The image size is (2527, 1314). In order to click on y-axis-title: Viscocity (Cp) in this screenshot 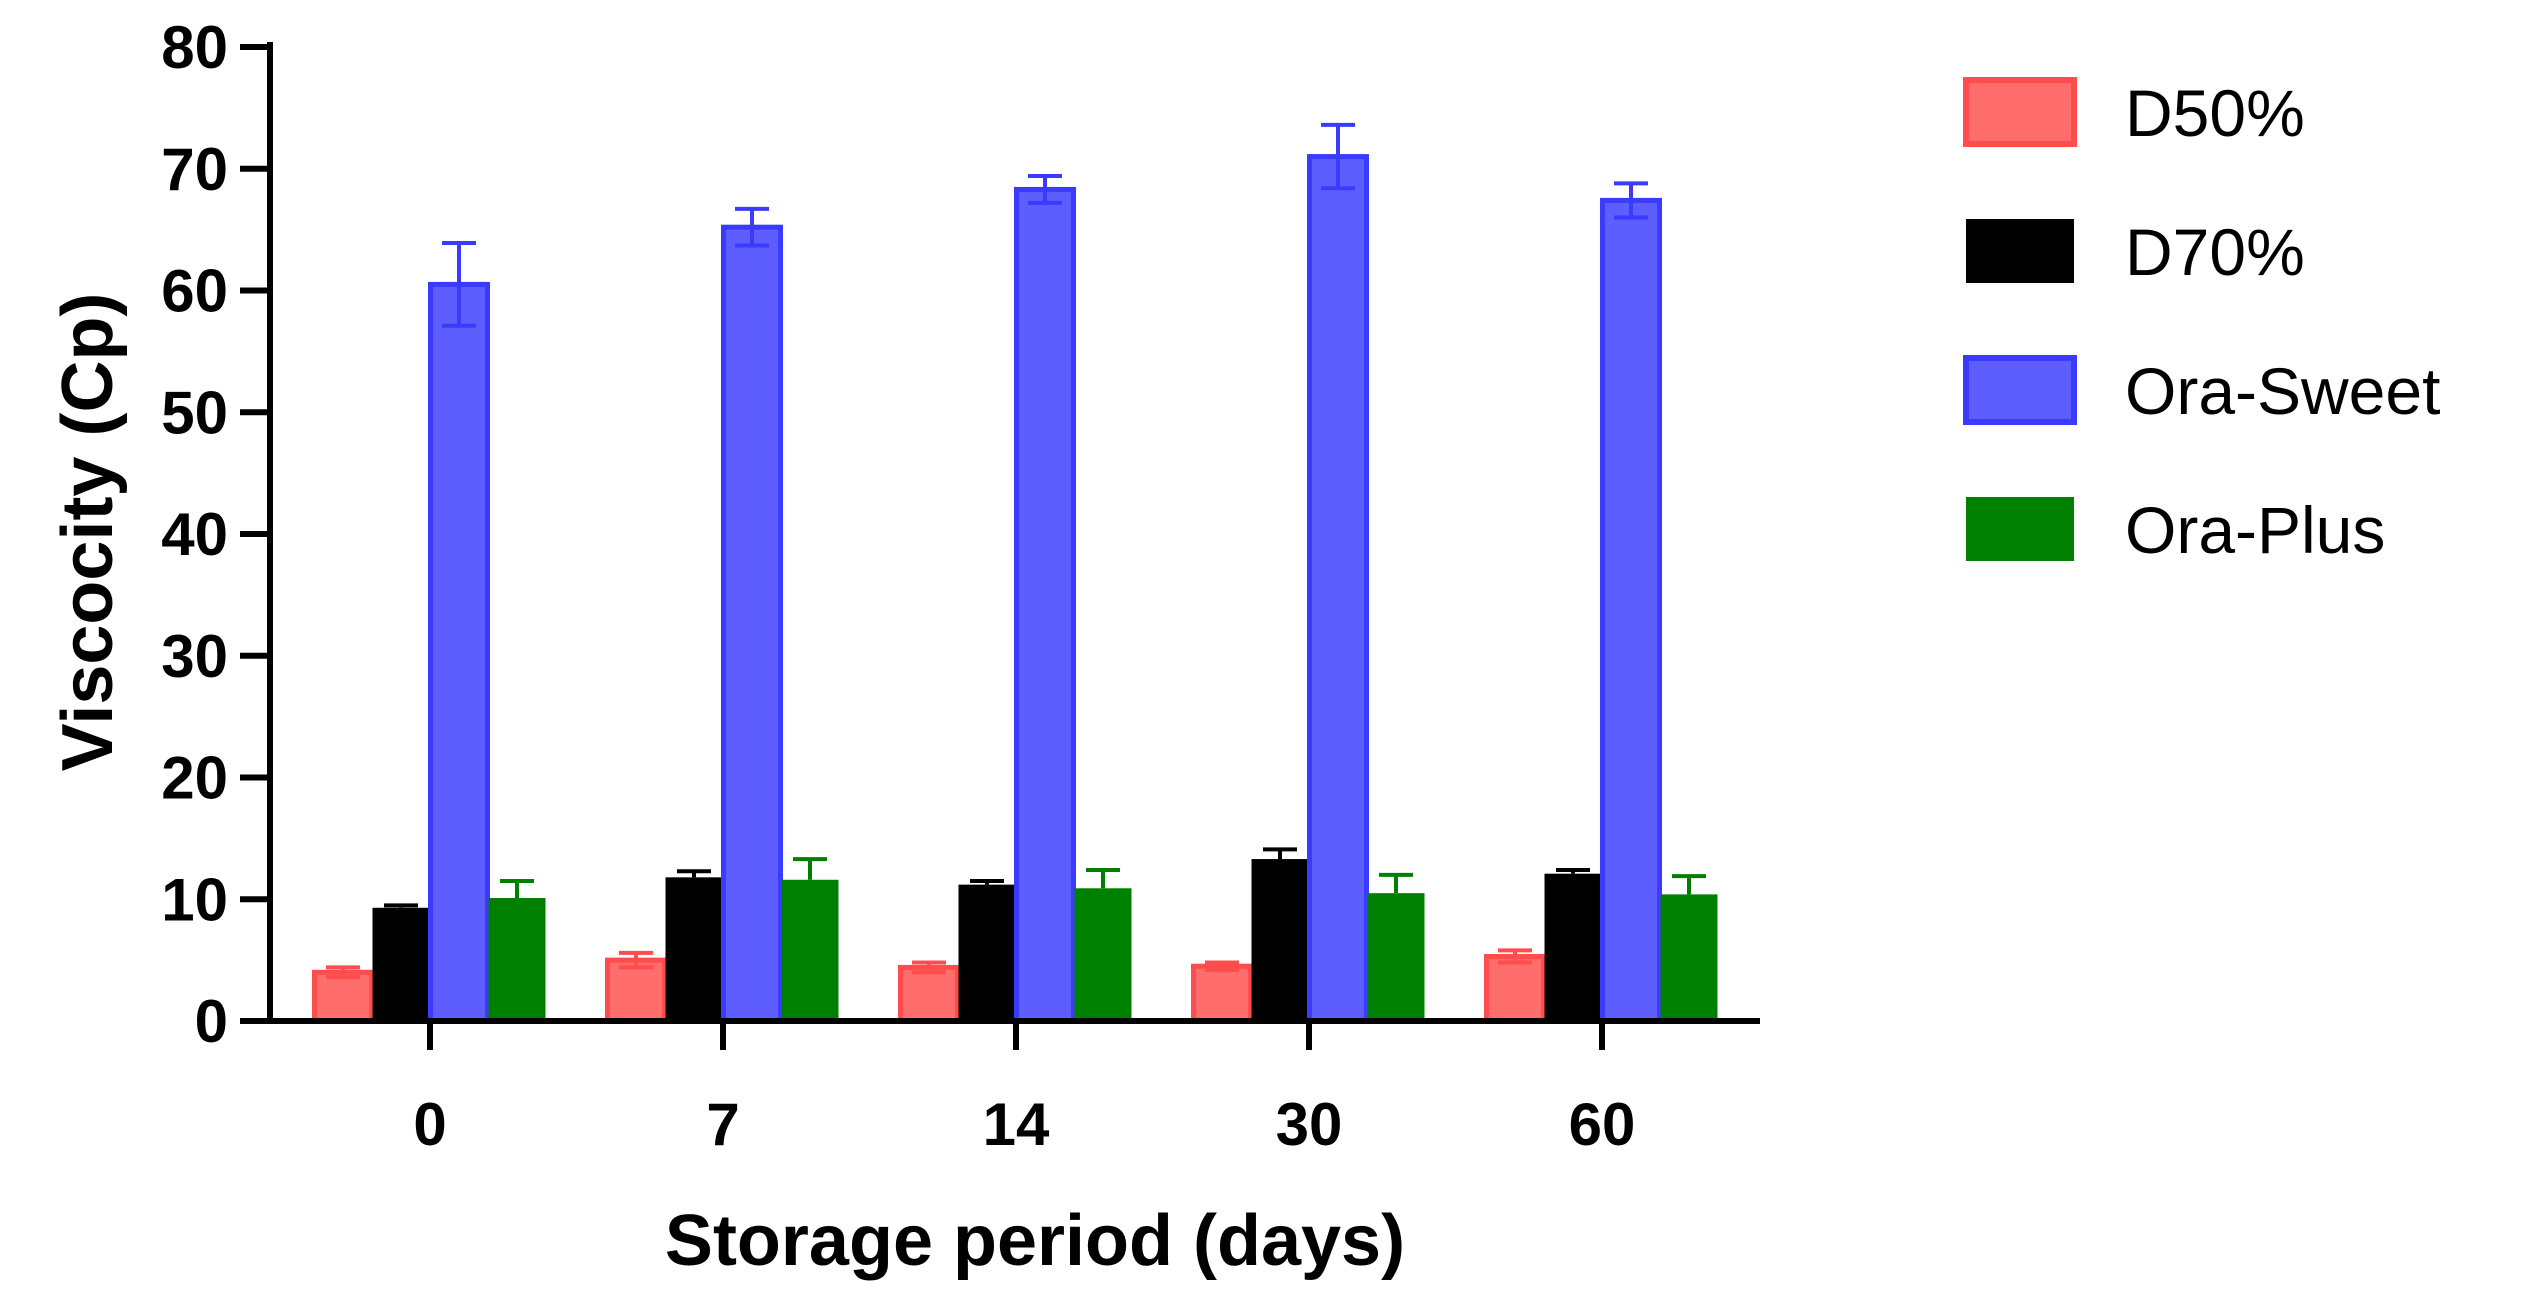, I will do `click(88, 532)`.